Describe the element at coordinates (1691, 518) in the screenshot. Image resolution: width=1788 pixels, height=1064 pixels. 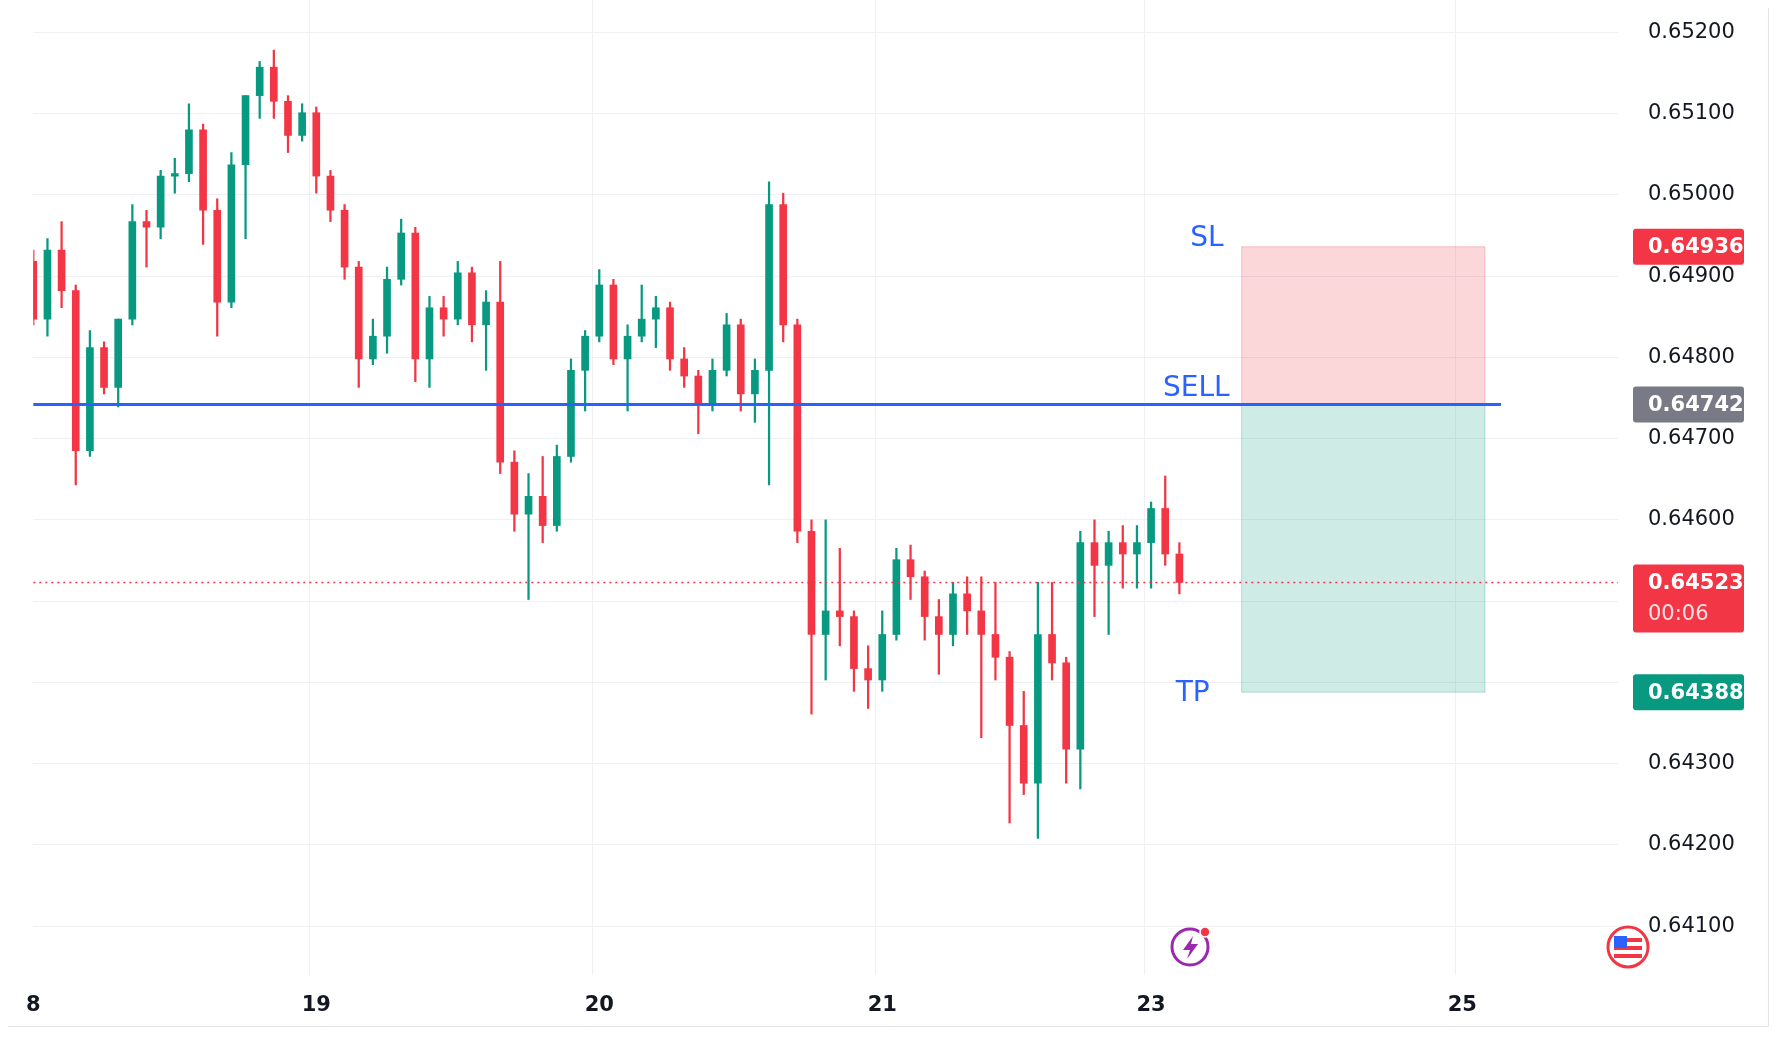
I see `y-tick-label: 0.64600` at that location.